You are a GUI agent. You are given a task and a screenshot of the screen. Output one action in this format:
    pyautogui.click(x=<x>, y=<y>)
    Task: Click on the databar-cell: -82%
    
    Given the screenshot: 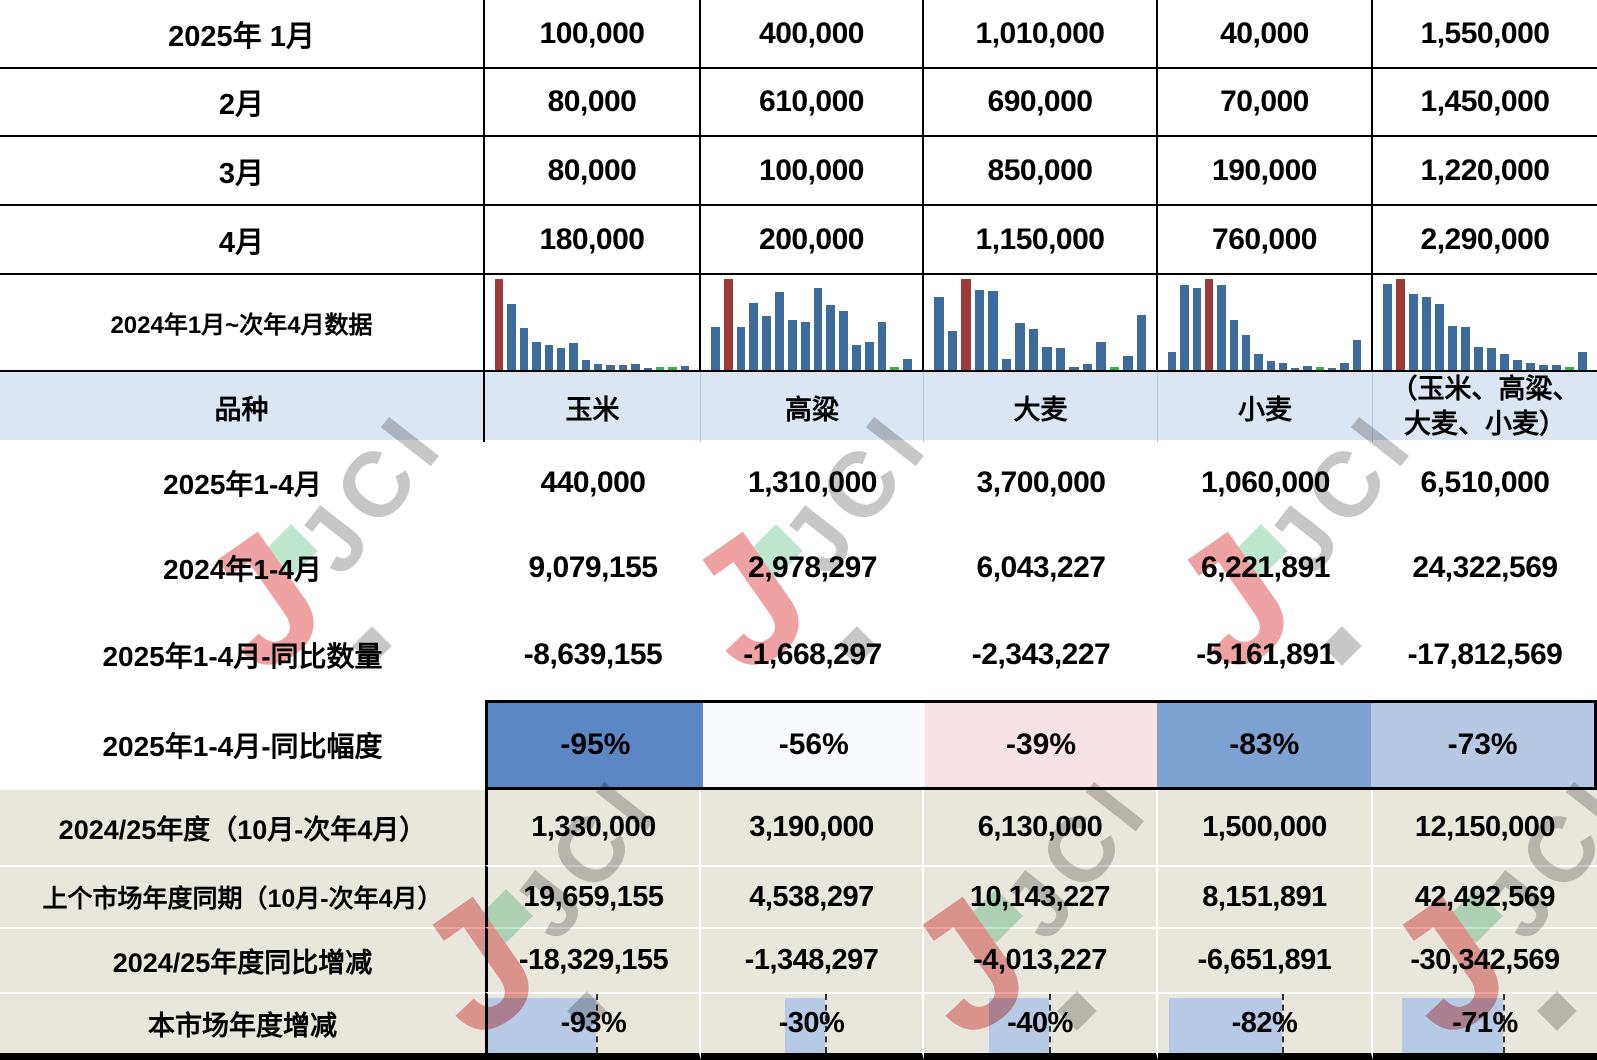 What is the action you would take?
    pyautogui.click(x=1265, y=1026)
    